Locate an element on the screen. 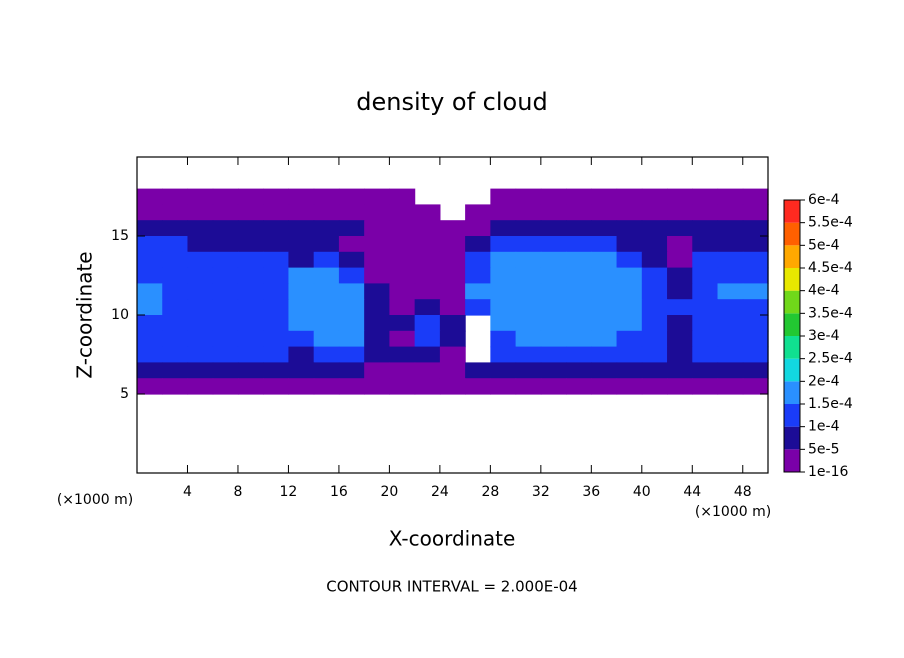 This screenshot has width=904, height=658. colorbar-label: 4.5e-4 is located at coordinates (830, 268).